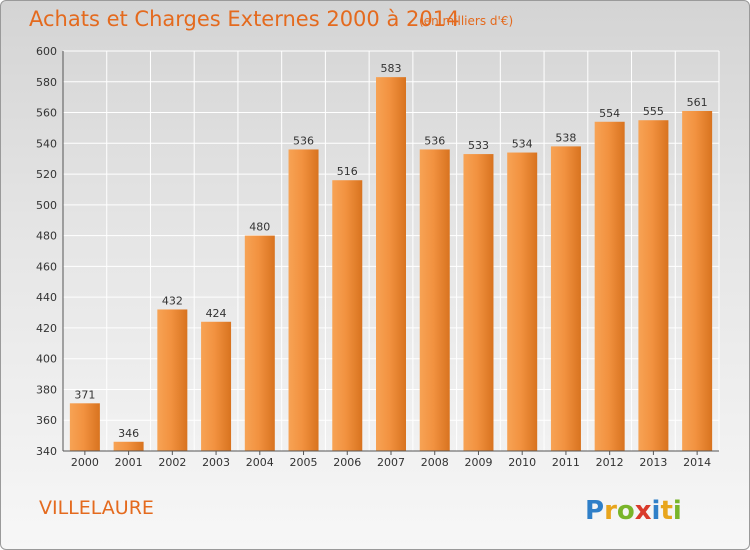 The width and height of the screenshot is (750, 550). Describe the element at coordinates (478, 462) in the screenshot. I see `x-tick-label-2009: 2009` at that location.